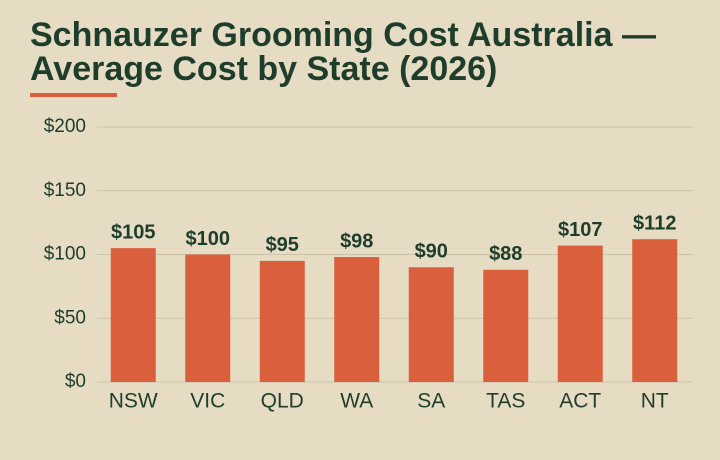 Image resolution: width=720 pixels, height=460 pixels. I want to click on title-underline, so click(73, 95).